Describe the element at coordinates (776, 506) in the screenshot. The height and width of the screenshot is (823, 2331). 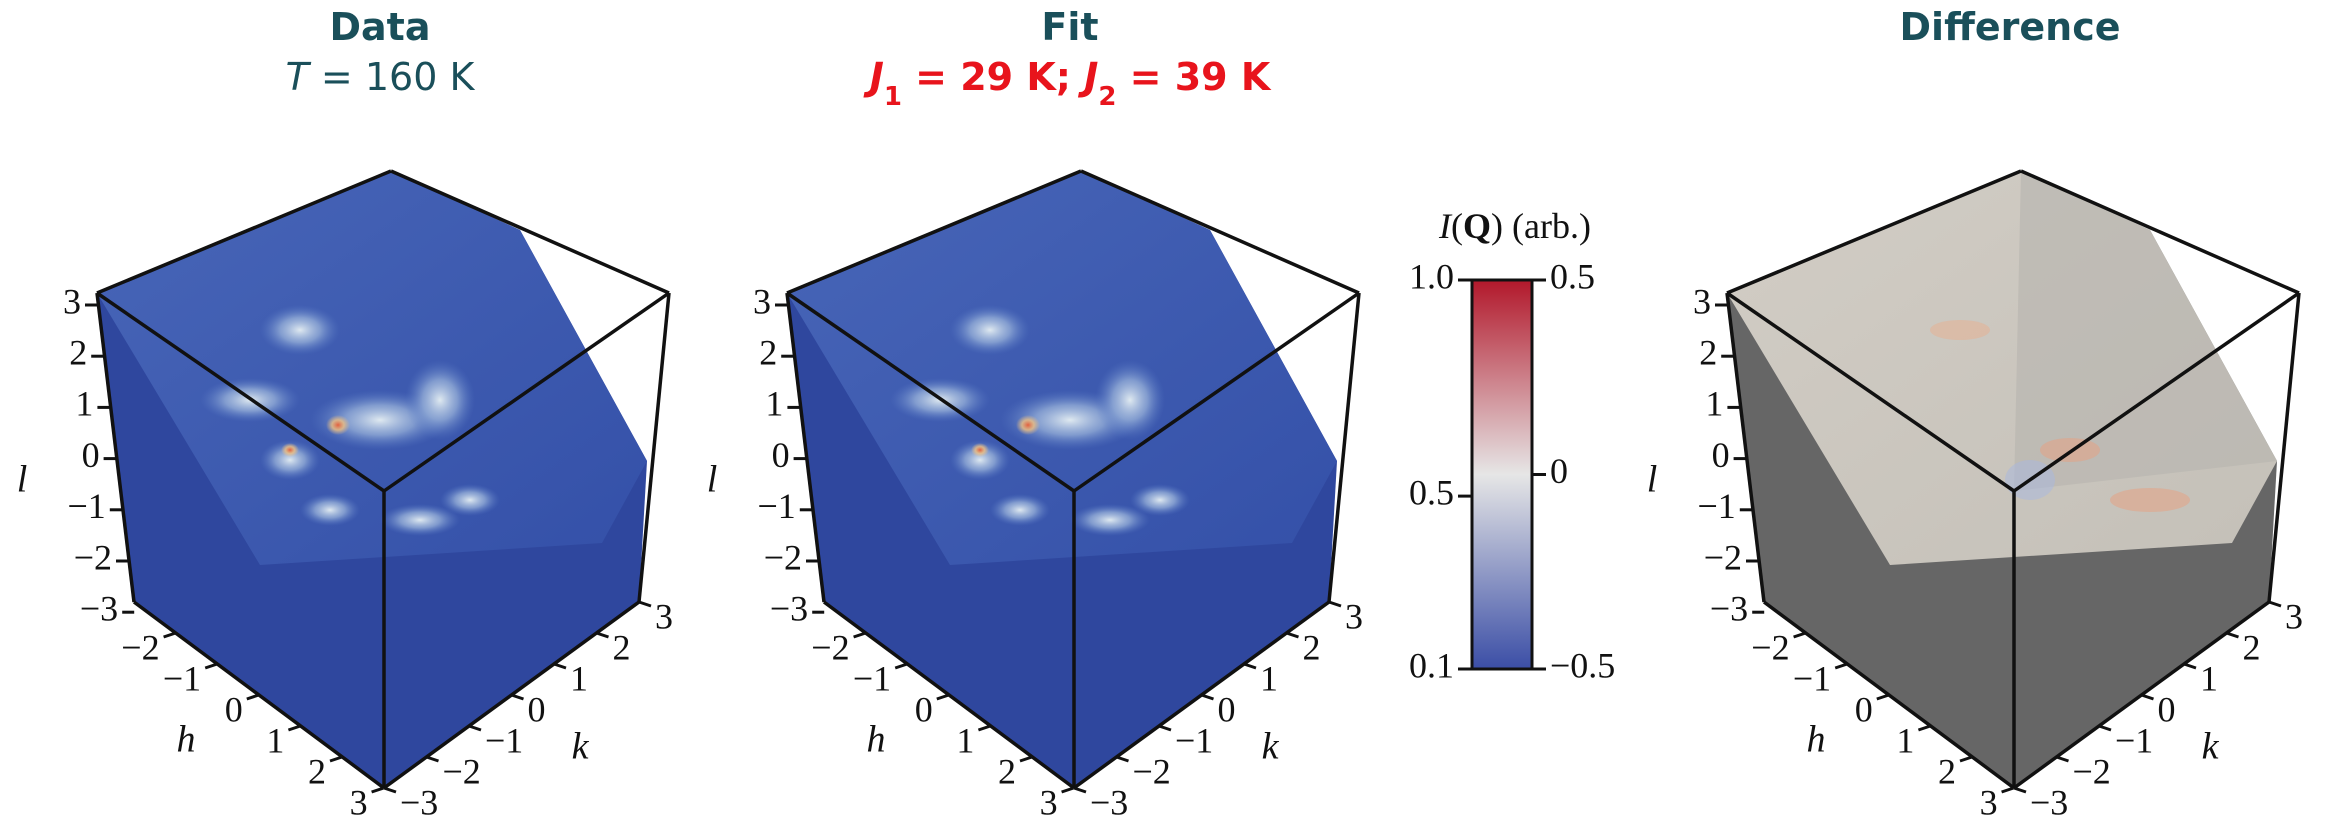
I see `z-tick-label: −1` at that location.